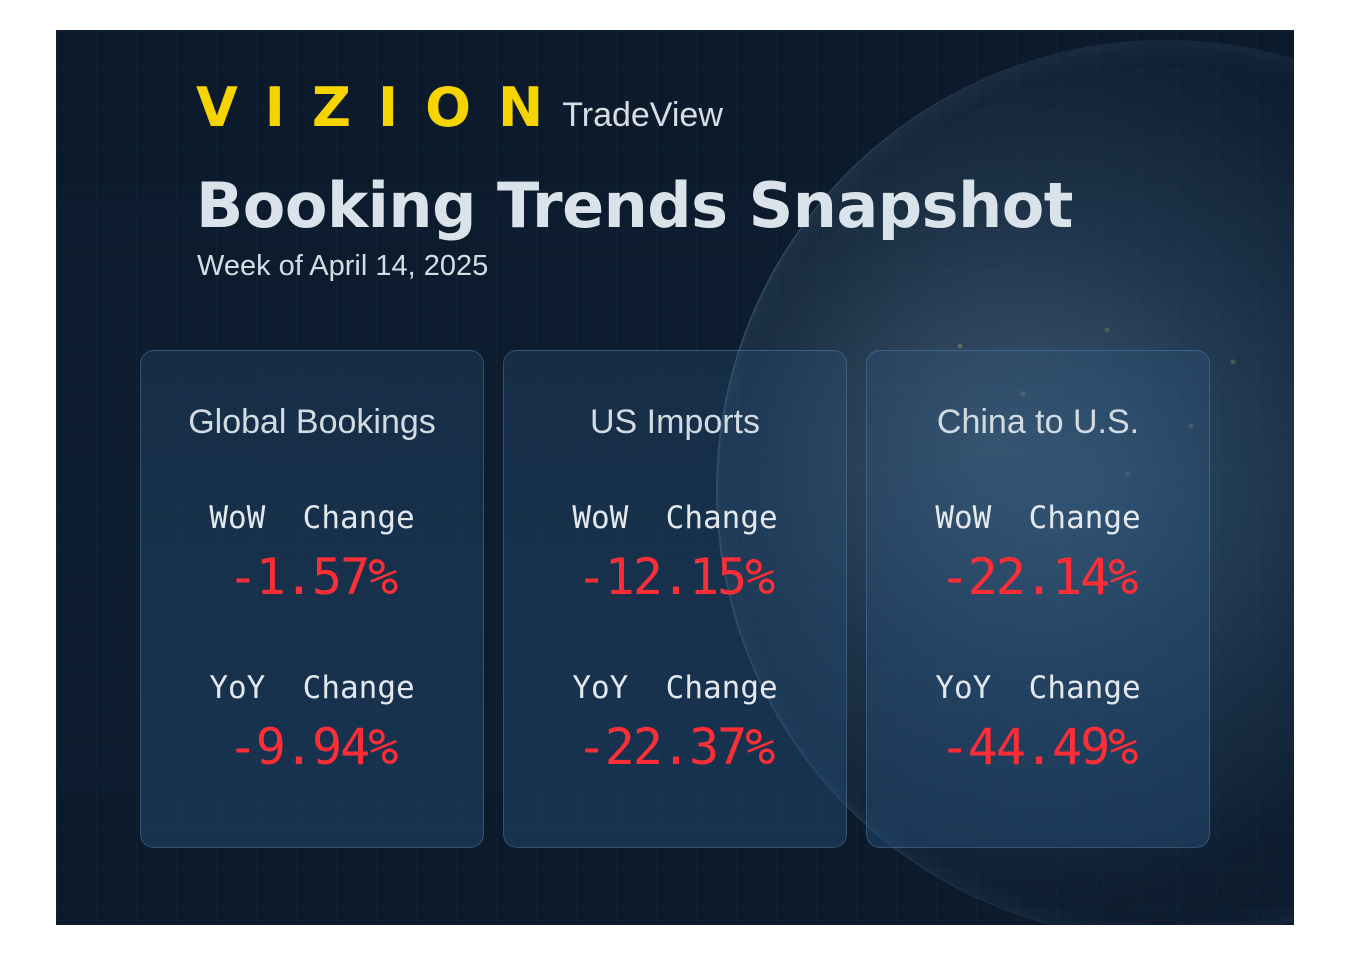 The height and width of the screenshot is (959, 1358). I want to click on card-title: US Imports, so click(675, 422).